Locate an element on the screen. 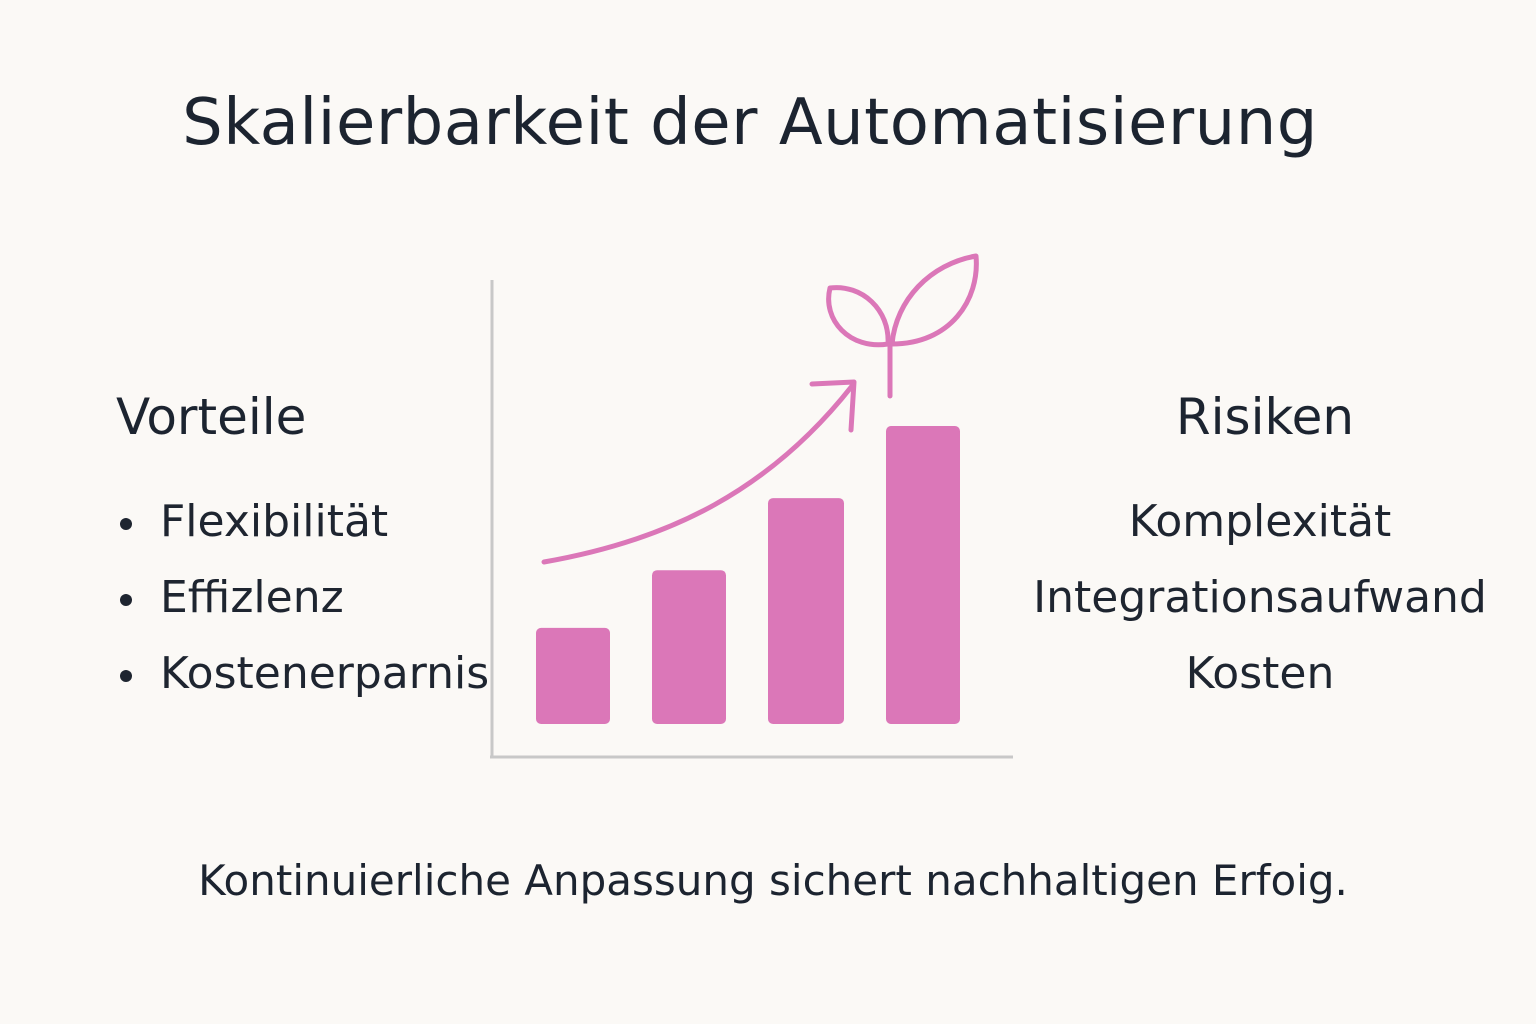 This screenshot has width=1536, height=1024. vorteile-list: Flexibilität Effizlenz Kostenerparnis is located at coordinates (302, 606).